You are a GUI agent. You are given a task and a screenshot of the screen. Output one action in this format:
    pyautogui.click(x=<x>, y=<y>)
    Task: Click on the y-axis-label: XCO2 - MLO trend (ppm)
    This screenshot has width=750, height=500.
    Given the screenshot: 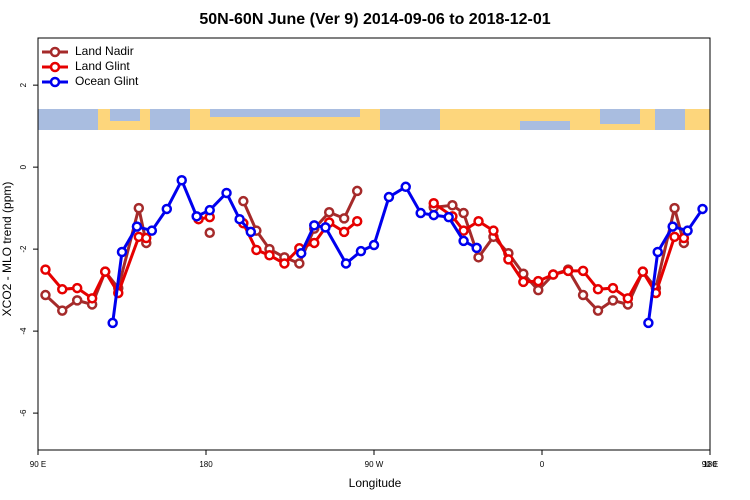 What is the action you would take?
    pyautogui.click(x=7, y=249)
    